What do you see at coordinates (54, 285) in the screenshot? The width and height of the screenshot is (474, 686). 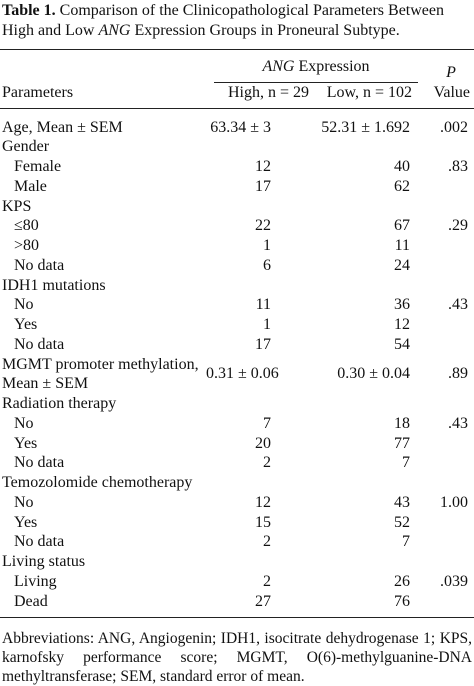 I see `group-label: IDH1 mutations` at bounding box center [54, 285].